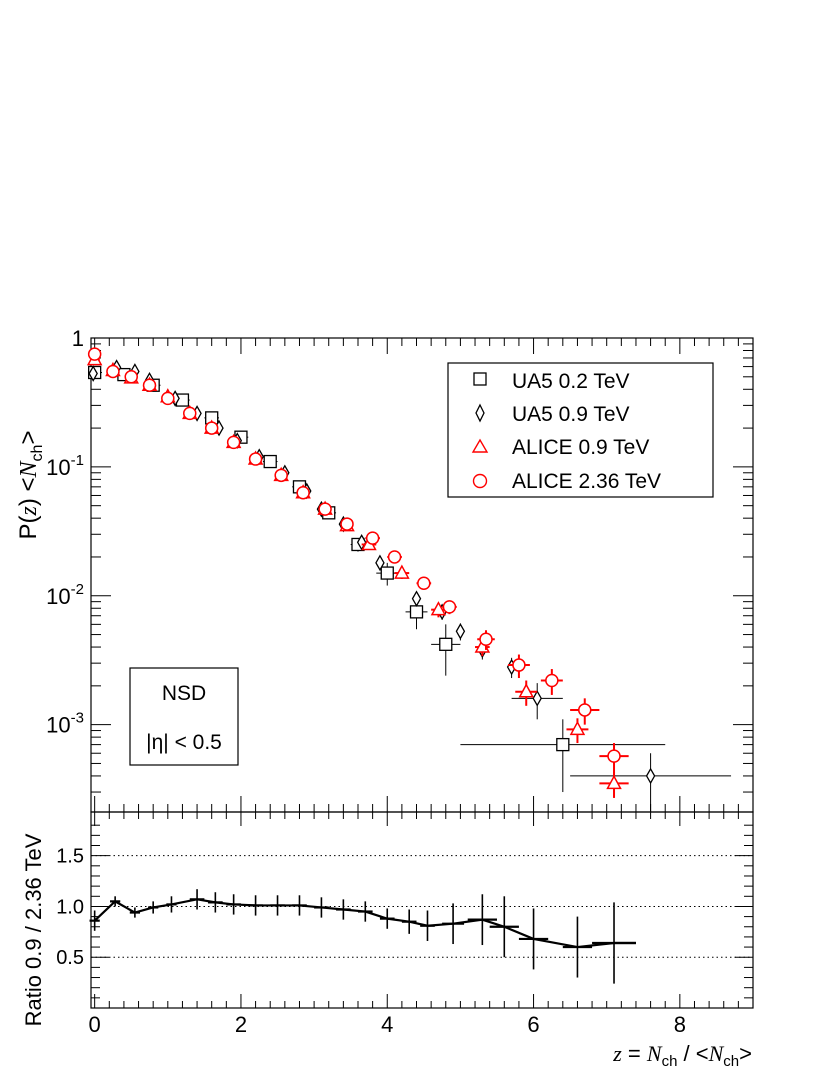 This screenshot has height=1075, width=830. Describe the element at coordinates (241, 1024) in the screenshot. I see `x-tick-label: 2` at that location.